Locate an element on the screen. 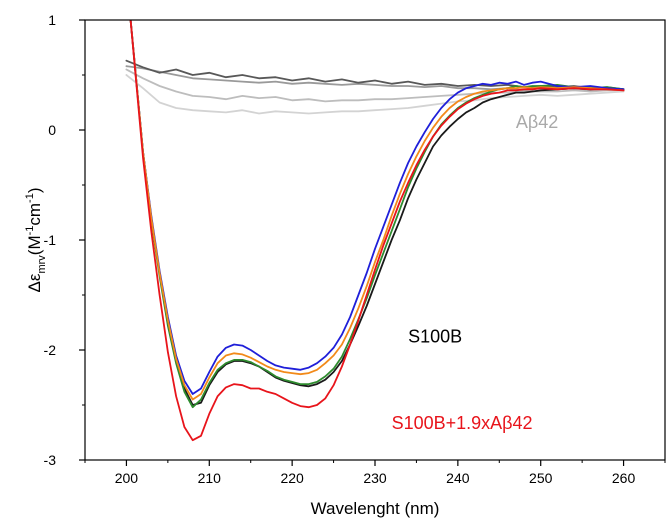 The image size is (667, 522). x-axis-title: Wavelenght (nm) is located at coordinates (375, 508).